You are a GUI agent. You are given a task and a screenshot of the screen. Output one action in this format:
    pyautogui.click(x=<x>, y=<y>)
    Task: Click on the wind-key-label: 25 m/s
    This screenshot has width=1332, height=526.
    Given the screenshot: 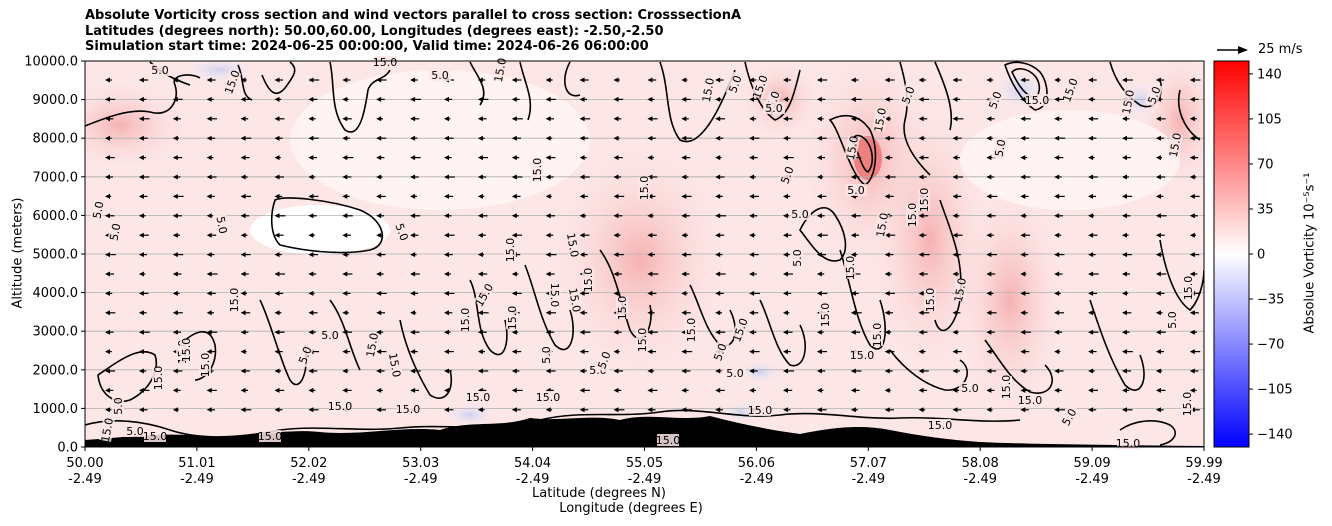 What is the action you would take?
    pyautogui.click(x=1280, y=49)
    